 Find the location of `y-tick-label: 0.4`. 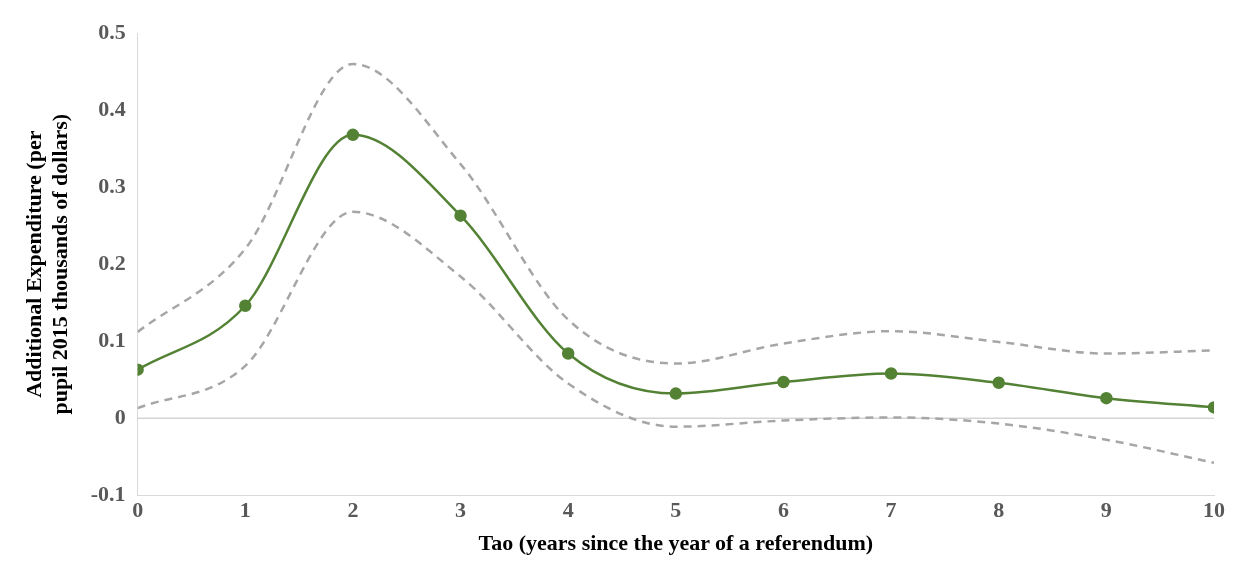

y-tick-label: 0.4 is located at coordinates (112, 108).